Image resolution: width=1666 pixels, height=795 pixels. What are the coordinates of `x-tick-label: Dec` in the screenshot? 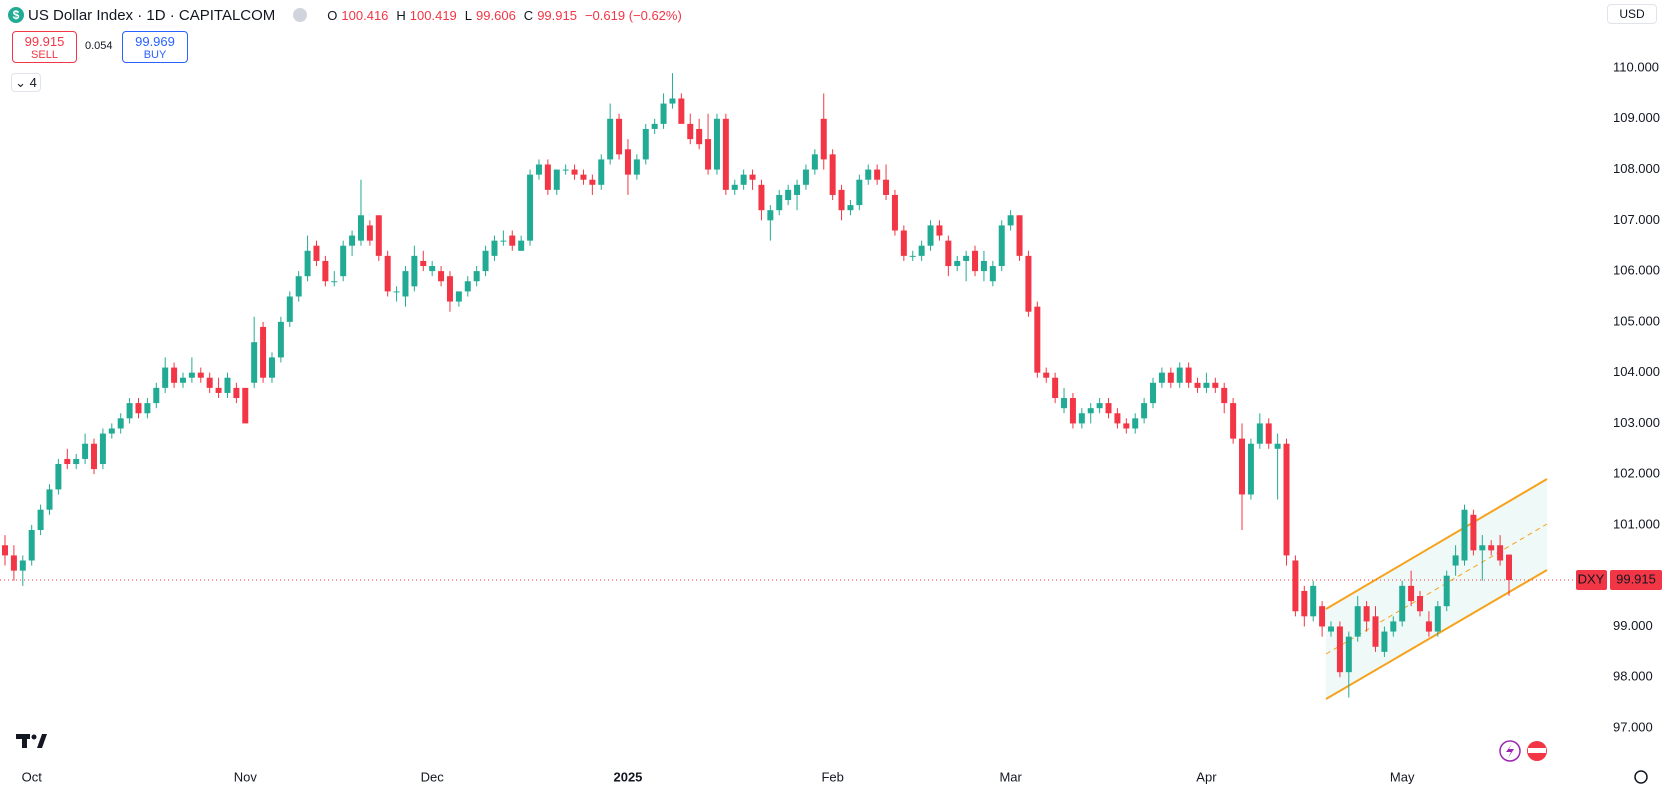 It's located at (433, 776).